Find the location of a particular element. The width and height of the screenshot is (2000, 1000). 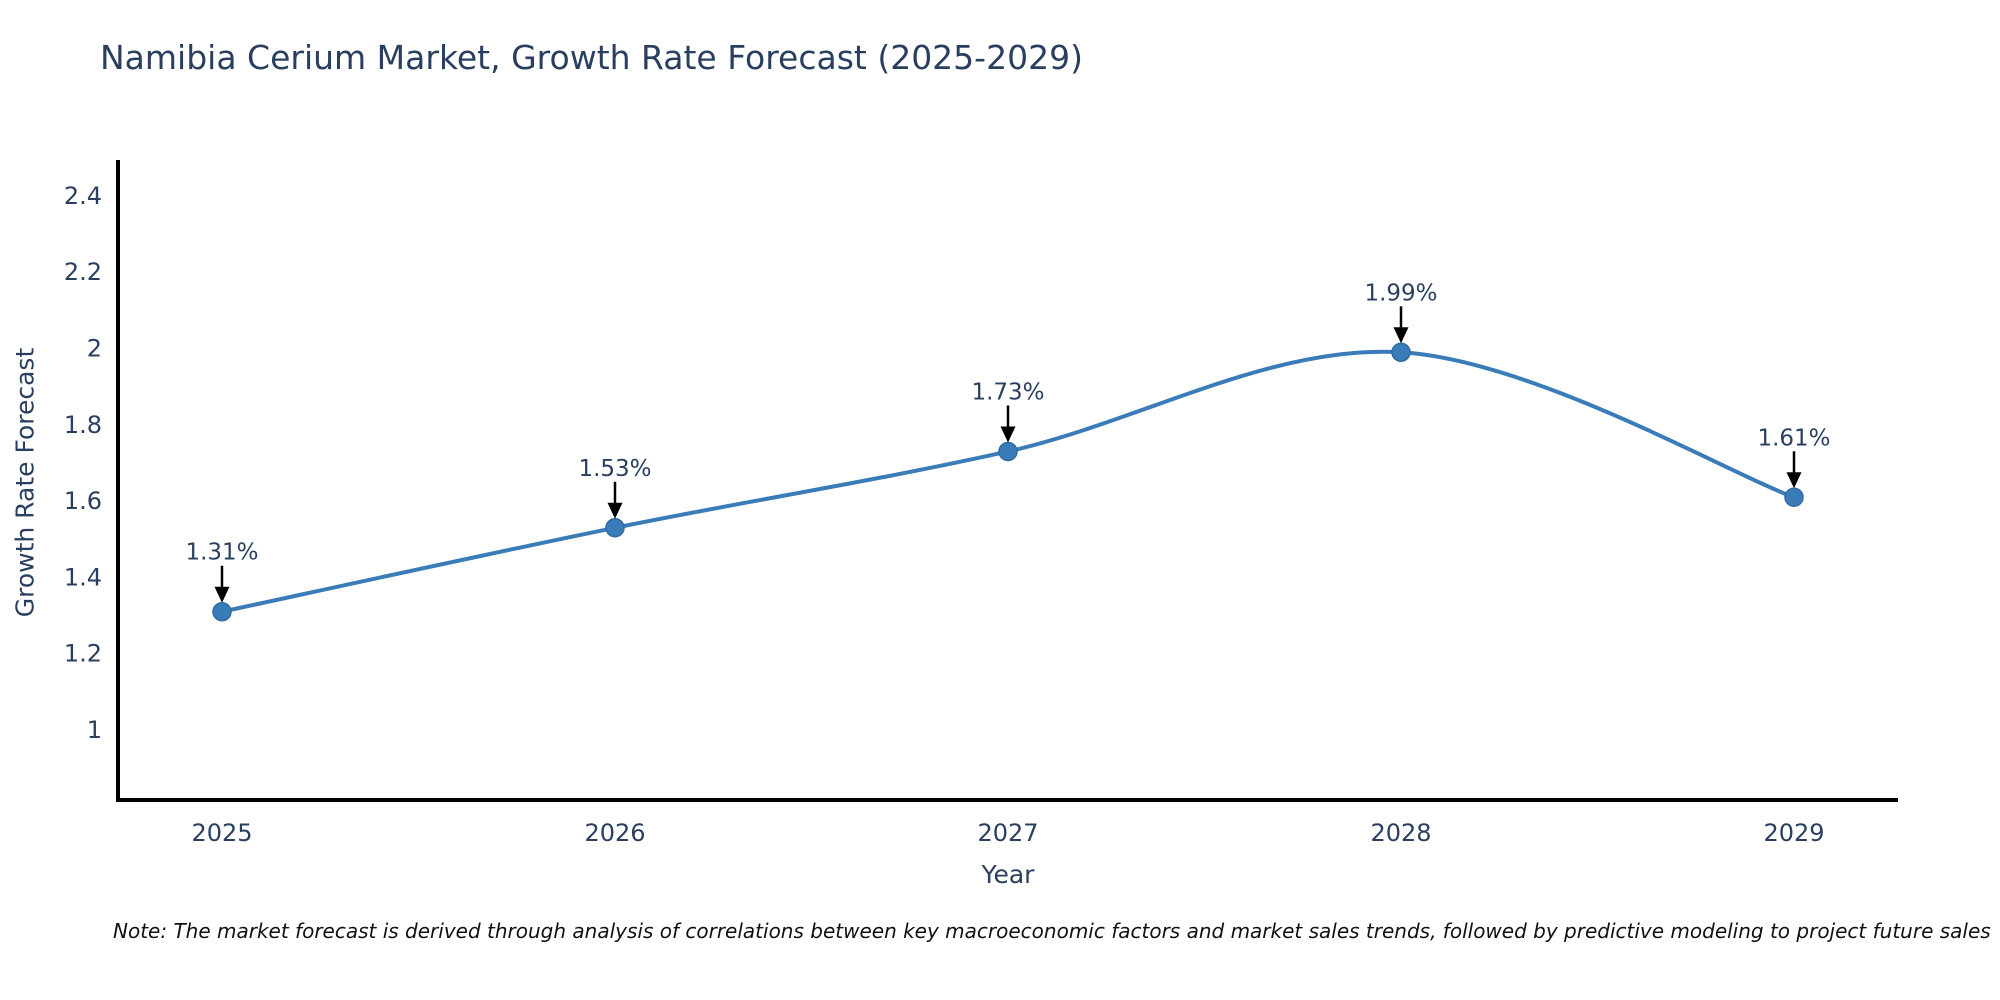

x-tick-label: 2026 is located at coordinates (614, 833).